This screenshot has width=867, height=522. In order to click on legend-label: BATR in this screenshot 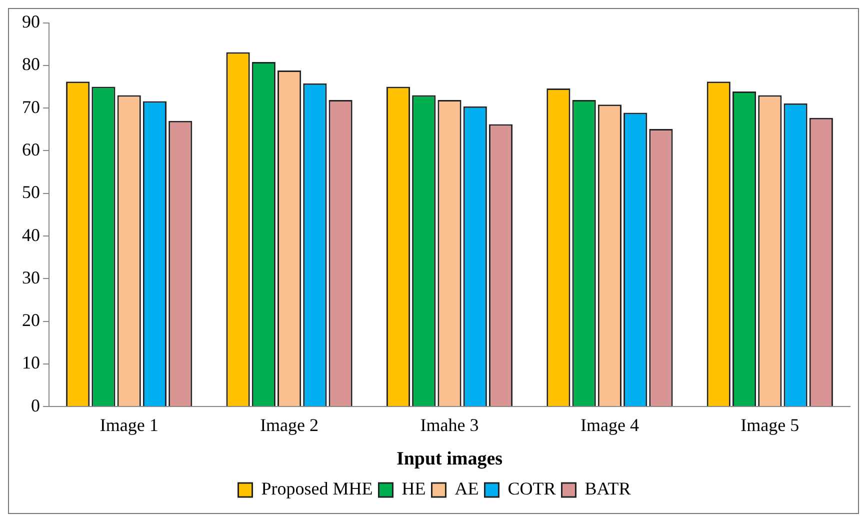, I will do `click(607, 488)`.